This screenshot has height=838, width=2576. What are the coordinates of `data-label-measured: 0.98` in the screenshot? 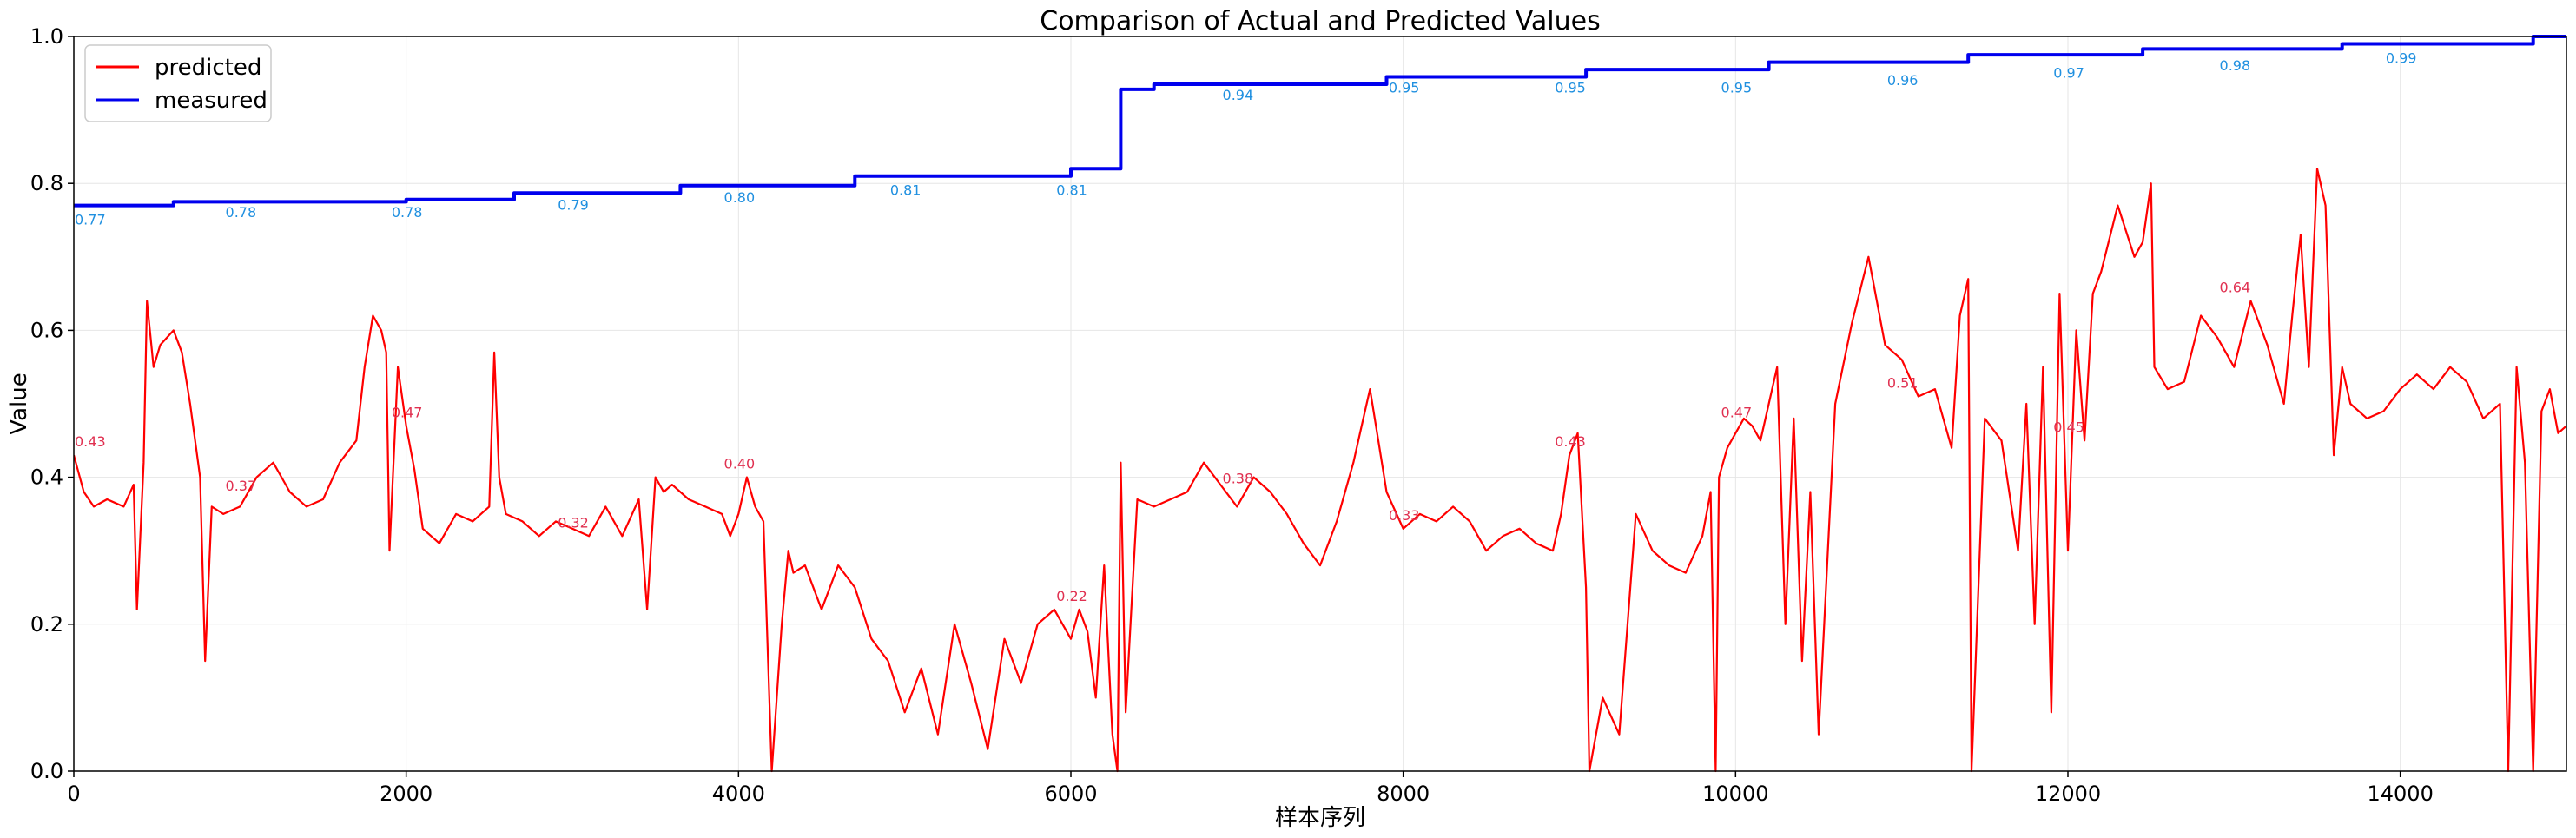 It's located at (2235, 65).